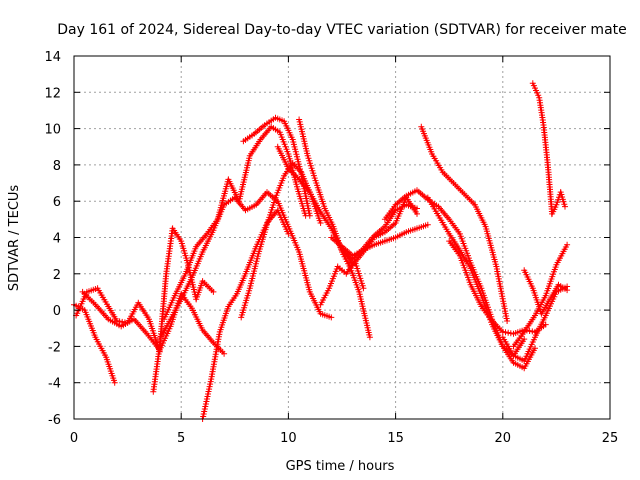  What do you see at coordinates (52, 93) in the screenshot?
I see `y-tick-label: 12` at bounding box center [52, 93].